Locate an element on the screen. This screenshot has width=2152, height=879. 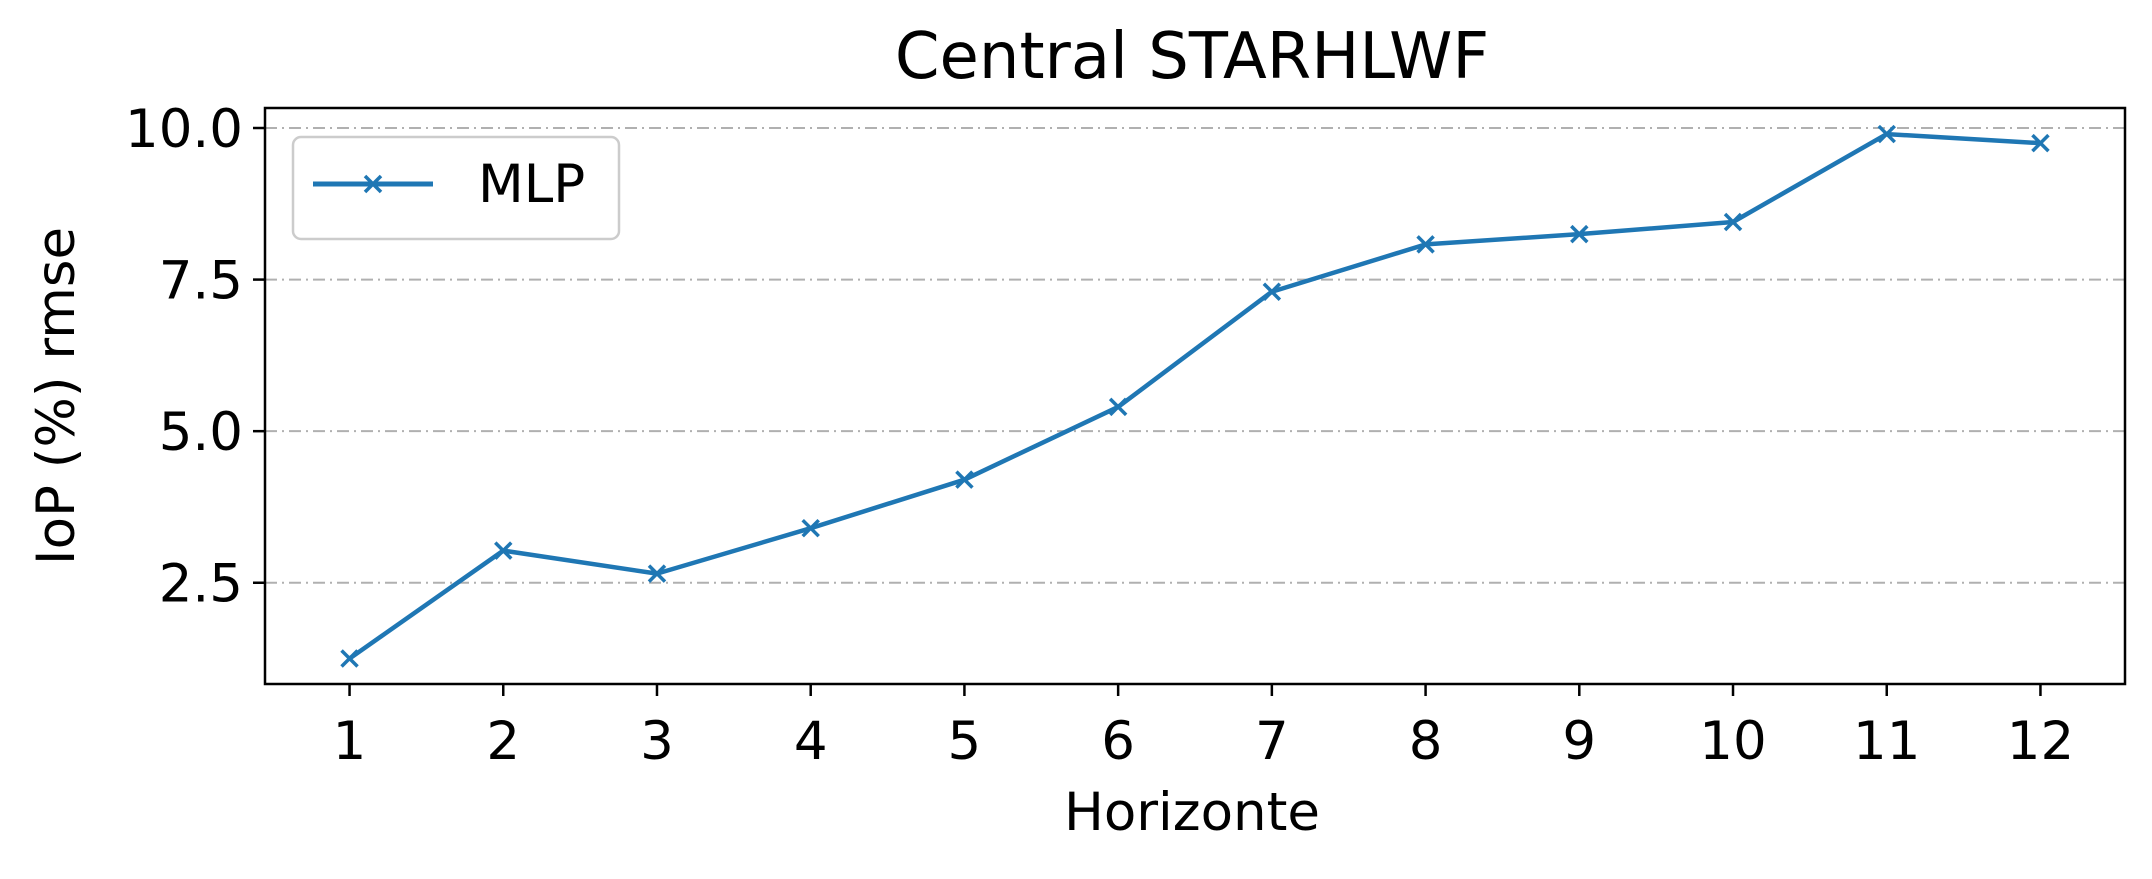
y-axis-ticks: 2.5 5.0 7.5 10.0 is located at coordinates (195, 357).